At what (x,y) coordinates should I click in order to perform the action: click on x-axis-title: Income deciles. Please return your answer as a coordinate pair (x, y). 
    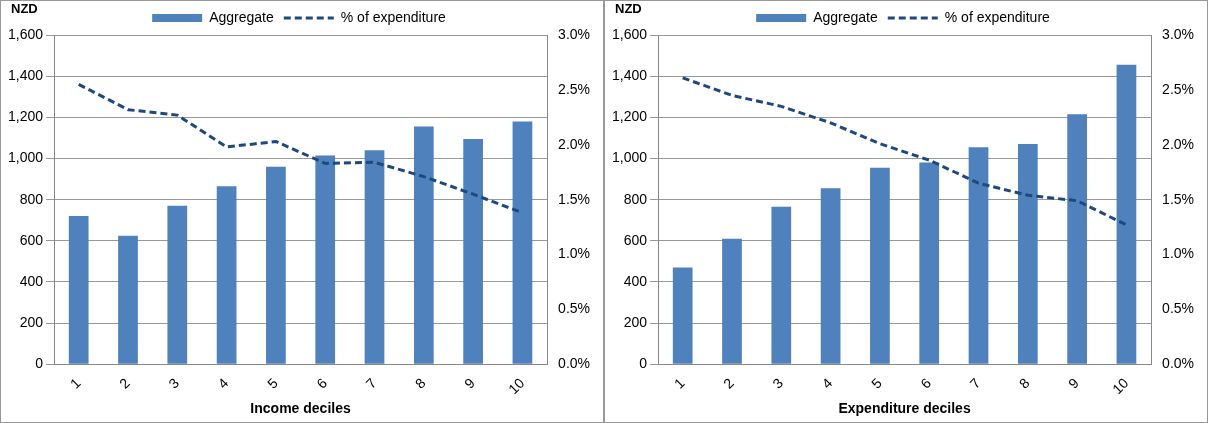
    Looking at the image, I should click on (300, 408).